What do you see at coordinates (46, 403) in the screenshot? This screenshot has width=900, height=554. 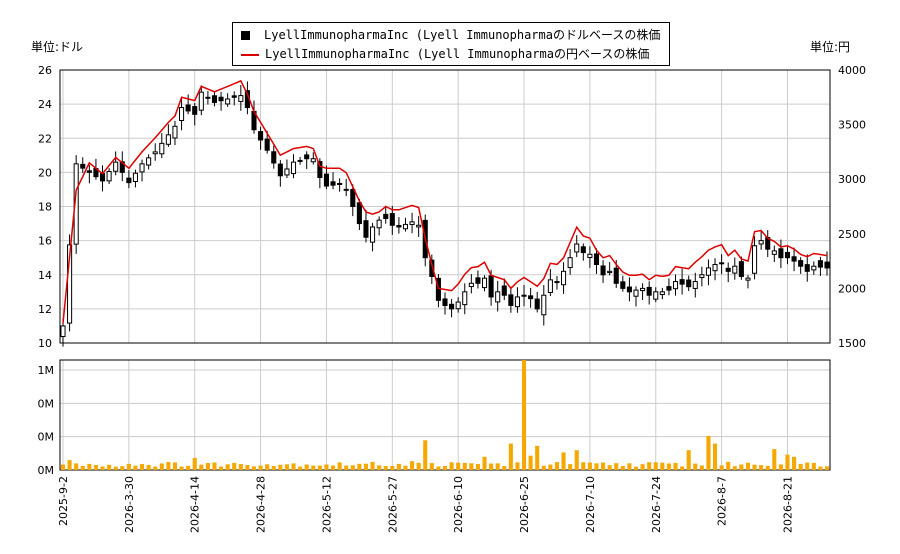 I see `volume-tick-label: 0M` at bounding box center [46, 403].